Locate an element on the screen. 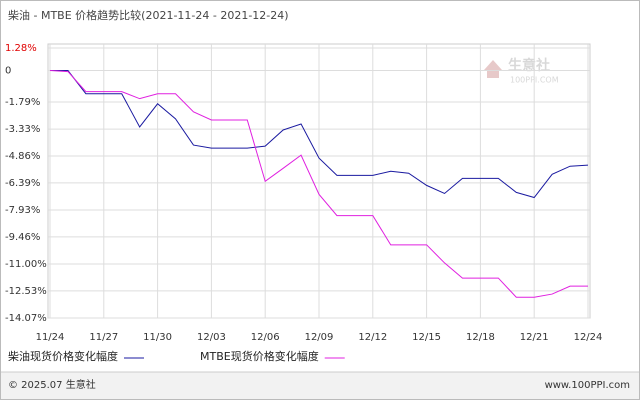  y-tick-label: -11.00% is located at coordinates (26, 264).